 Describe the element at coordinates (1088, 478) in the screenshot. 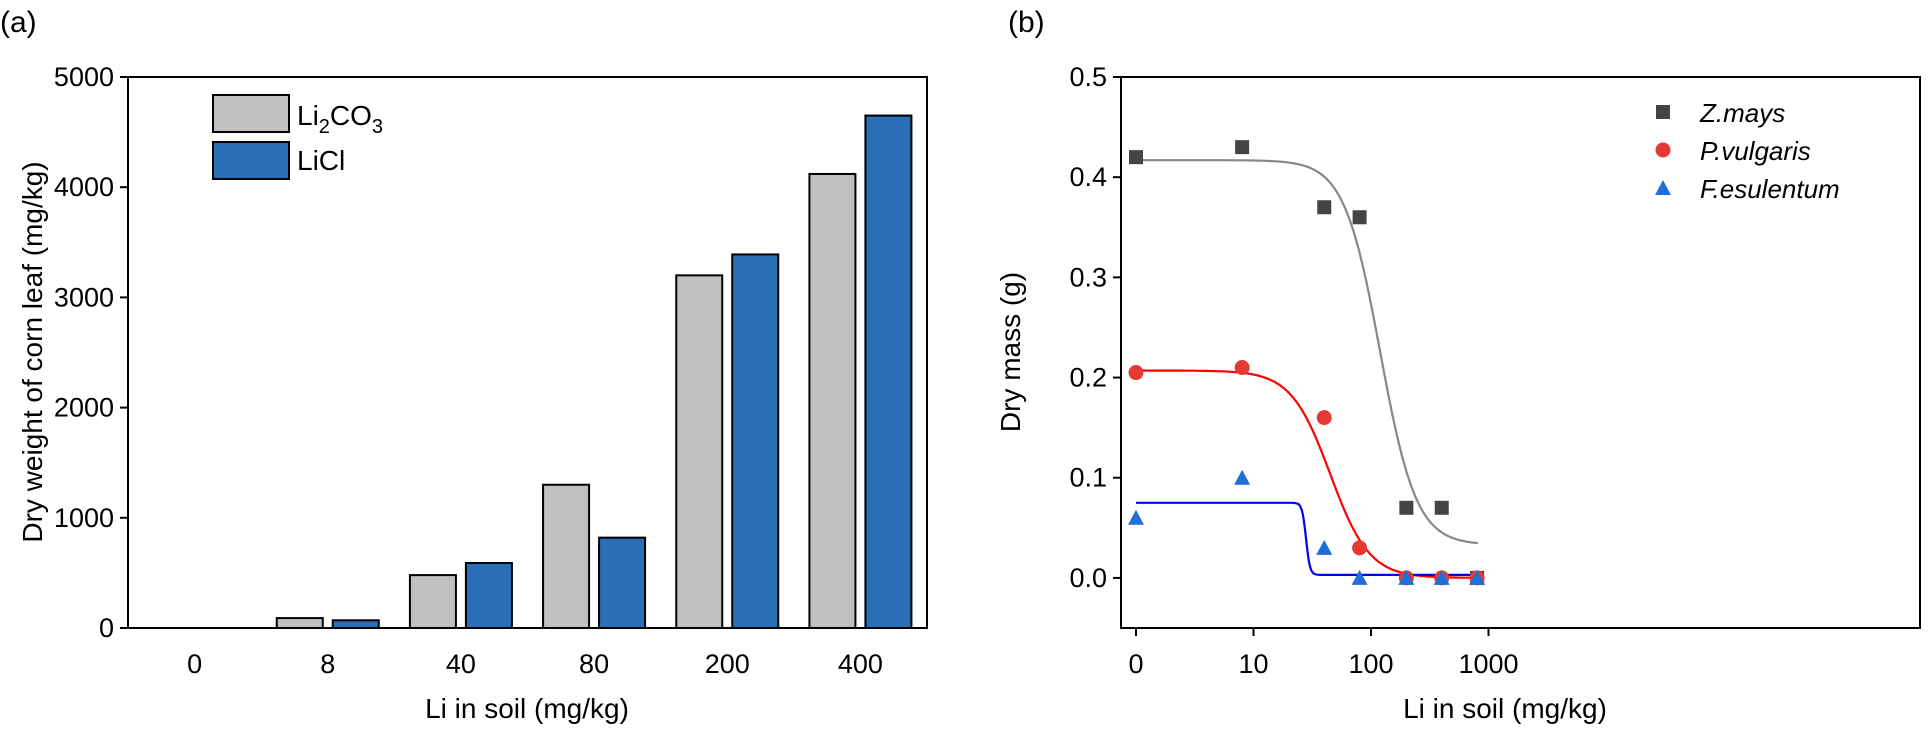

I see `scatter-ytick-label: 0.1` at that location.